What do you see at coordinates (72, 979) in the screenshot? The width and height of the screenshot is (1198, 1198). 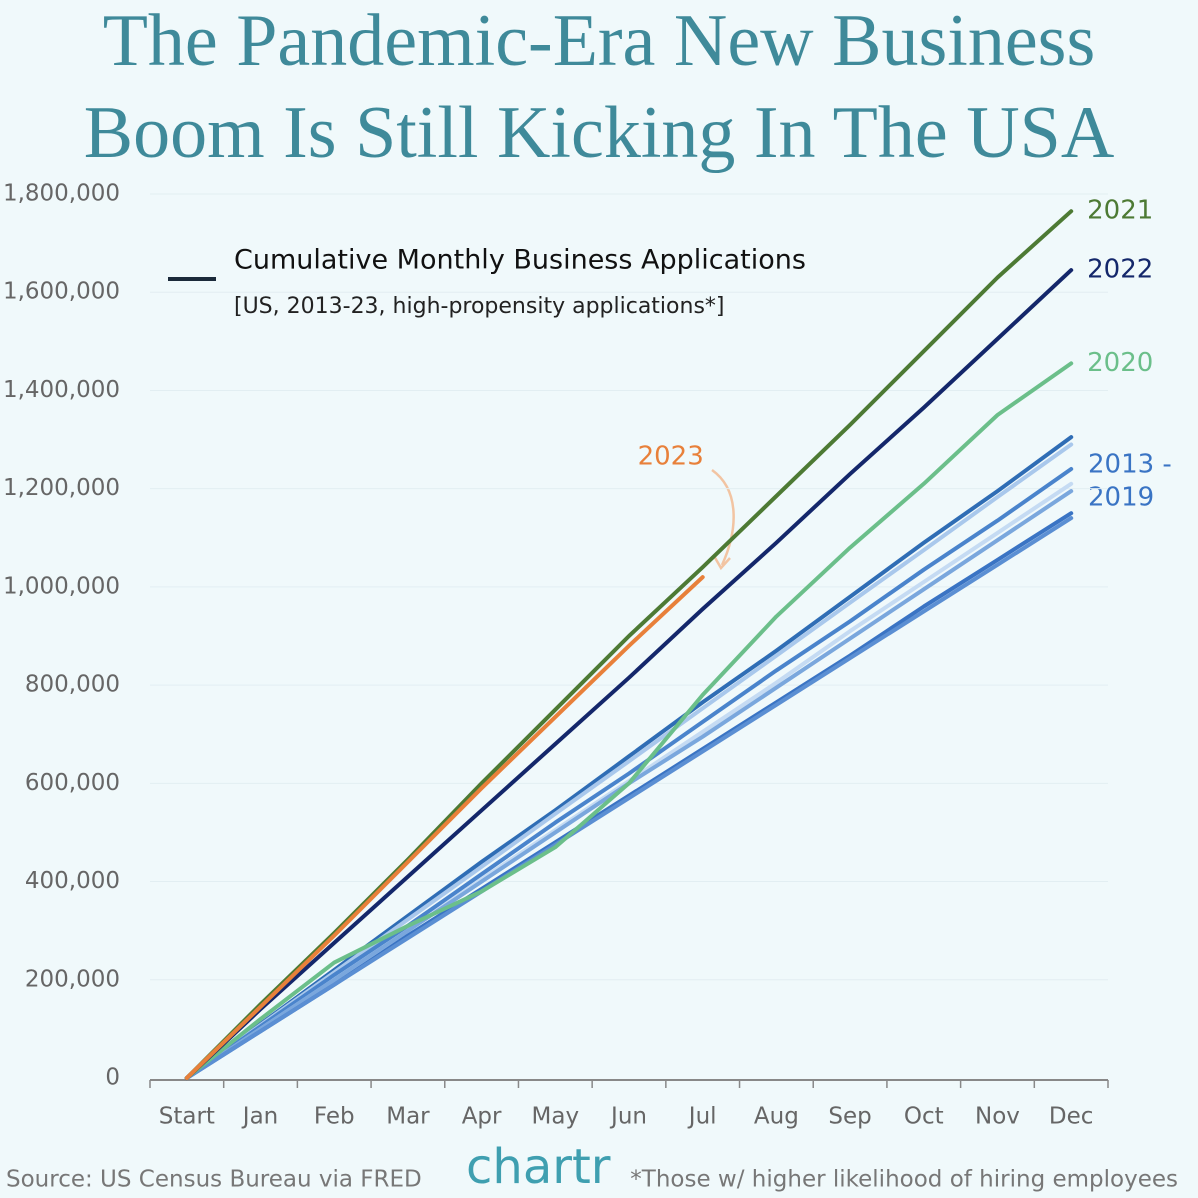 I see `y-tick-label: 200,000` at bounding box center [72, 979].